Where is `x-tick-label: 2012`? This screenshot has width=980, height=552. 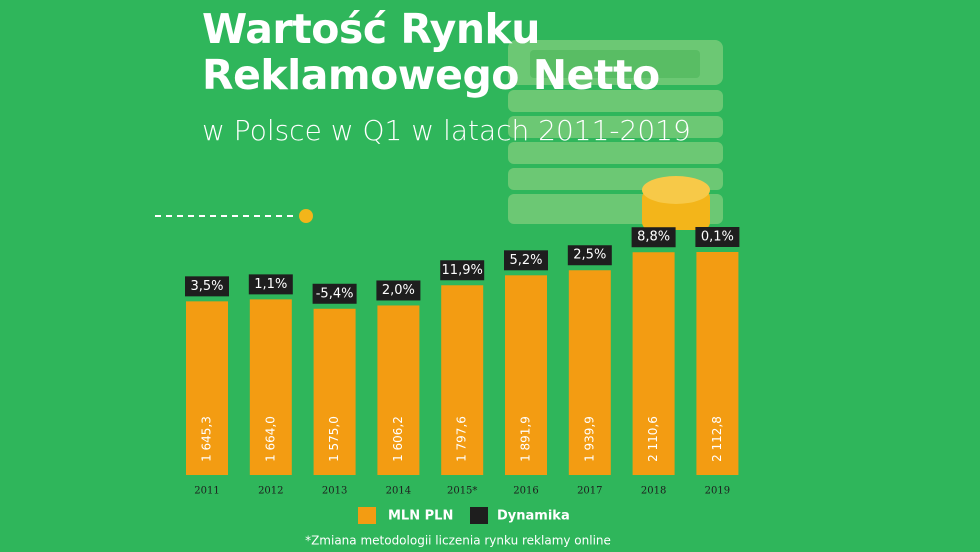 x-tick-label: 2012 is located at coordinates (270, 491).